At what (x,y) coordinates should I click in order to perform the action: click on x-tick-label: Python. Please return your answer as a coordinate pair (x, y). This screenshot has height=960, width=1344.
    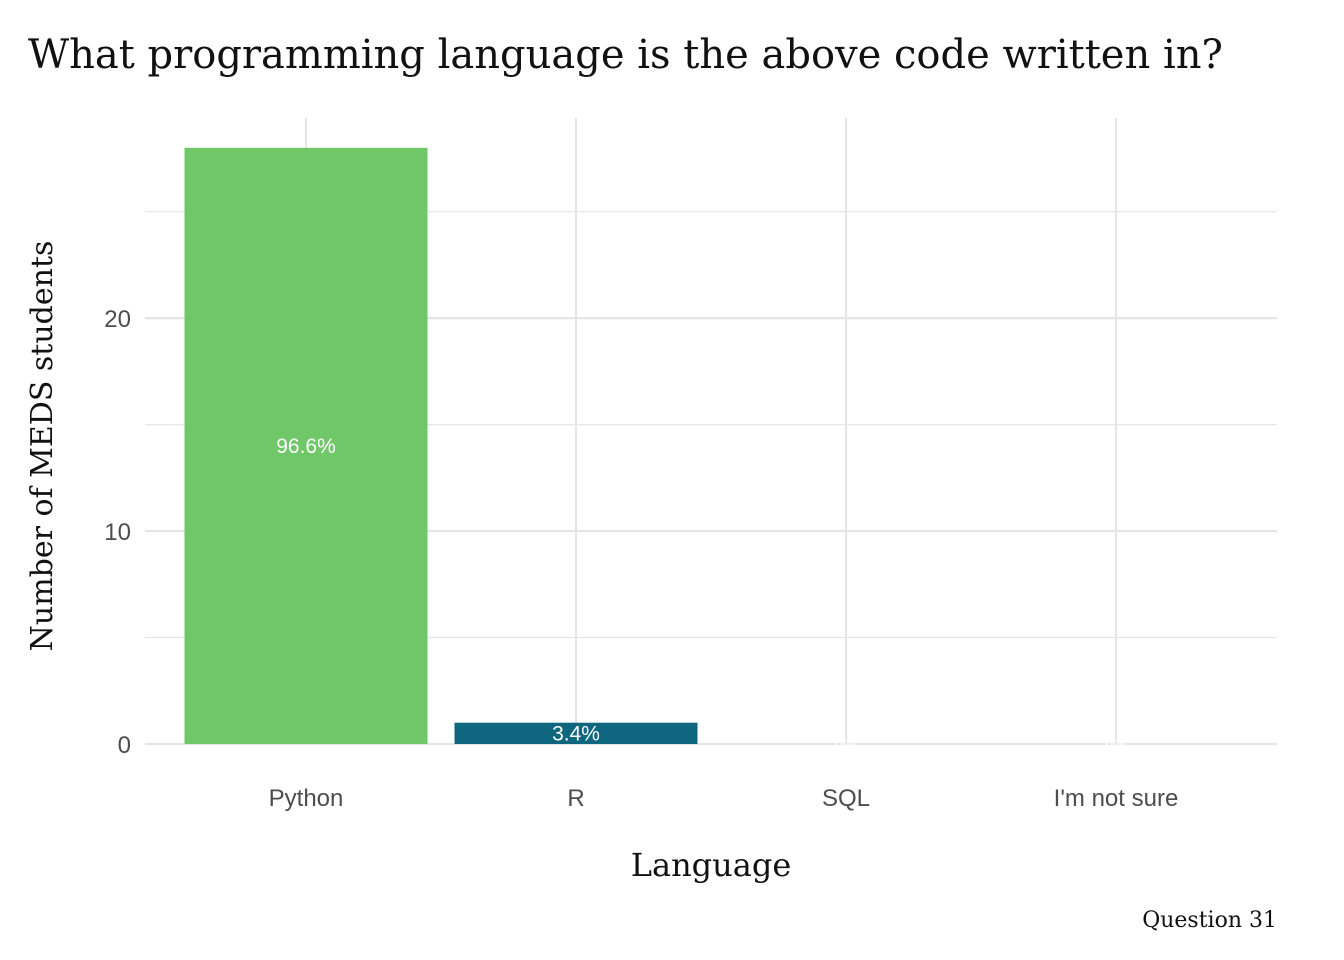
    Looking at the image, I should click on (306, 798).